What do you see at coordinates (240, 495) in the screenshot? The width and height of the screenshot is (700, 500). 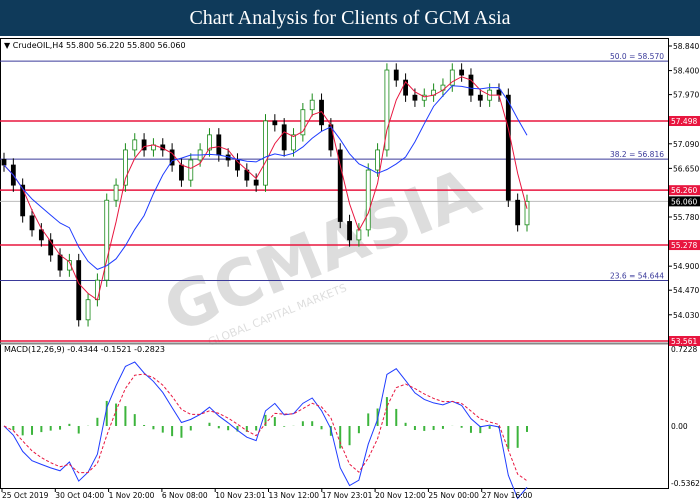 I see `time-tick-label: 10 Nov 23:01` at bounding box center [240, 495].